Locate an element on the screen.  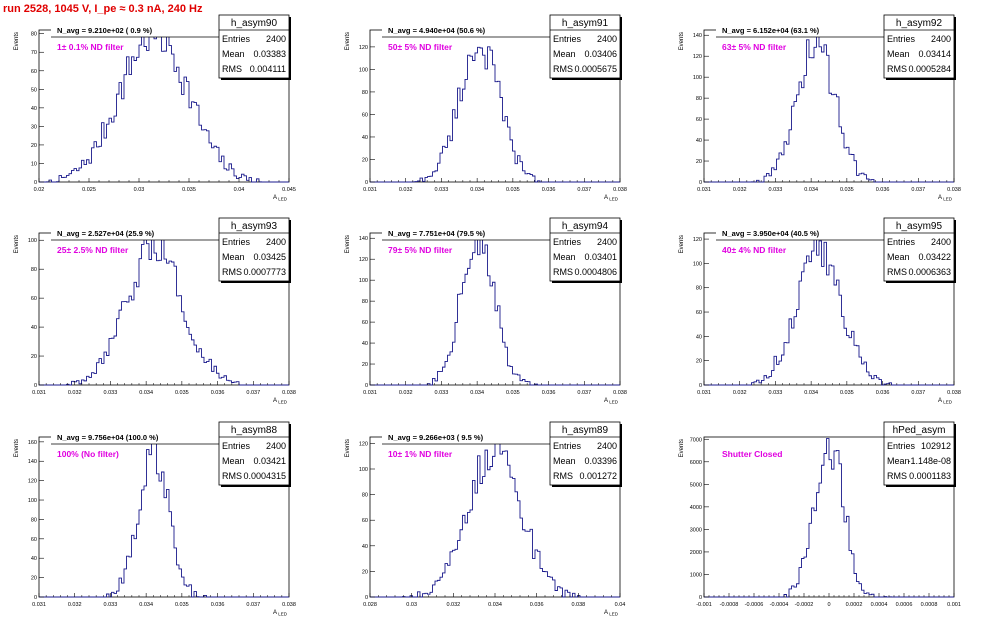
x-tick-label: 0.0008 is located at coordinates (929, 605).